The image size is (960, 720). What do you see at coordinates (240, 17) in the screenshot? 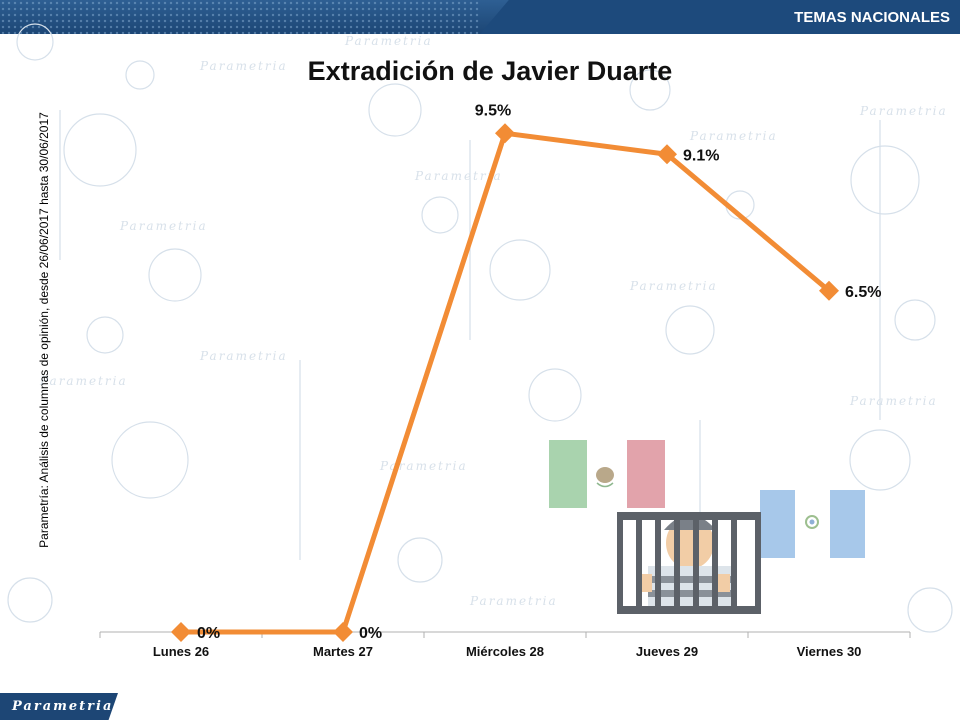
I see `header-pattern` at bounding box center [240, 17].